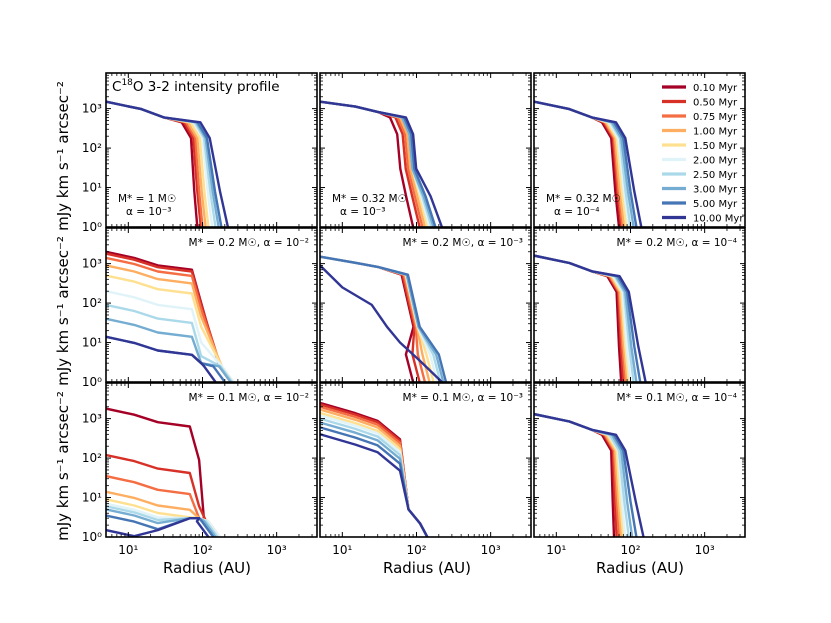 This screenshot has height=623, width=831. I want to click on panel-p12: M* = 0.2 M☉, α = 10⁻⁴, so click(639, 305).